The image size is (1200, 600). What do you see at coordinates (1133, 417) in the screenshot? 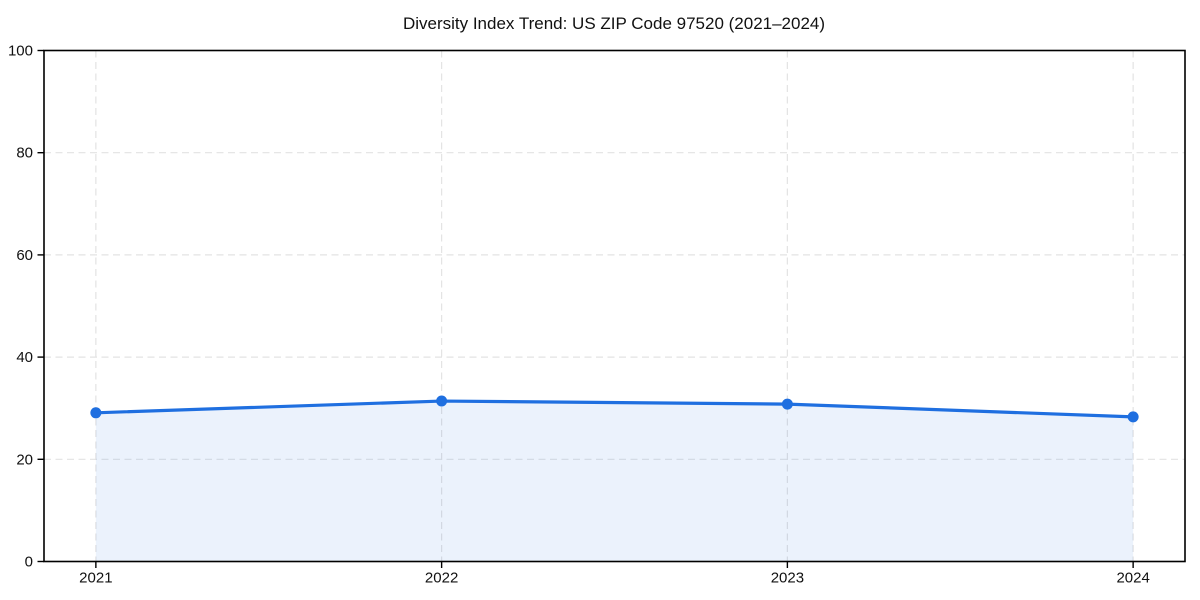
I see `data-point-2024` at bounding box center [1133, 417].